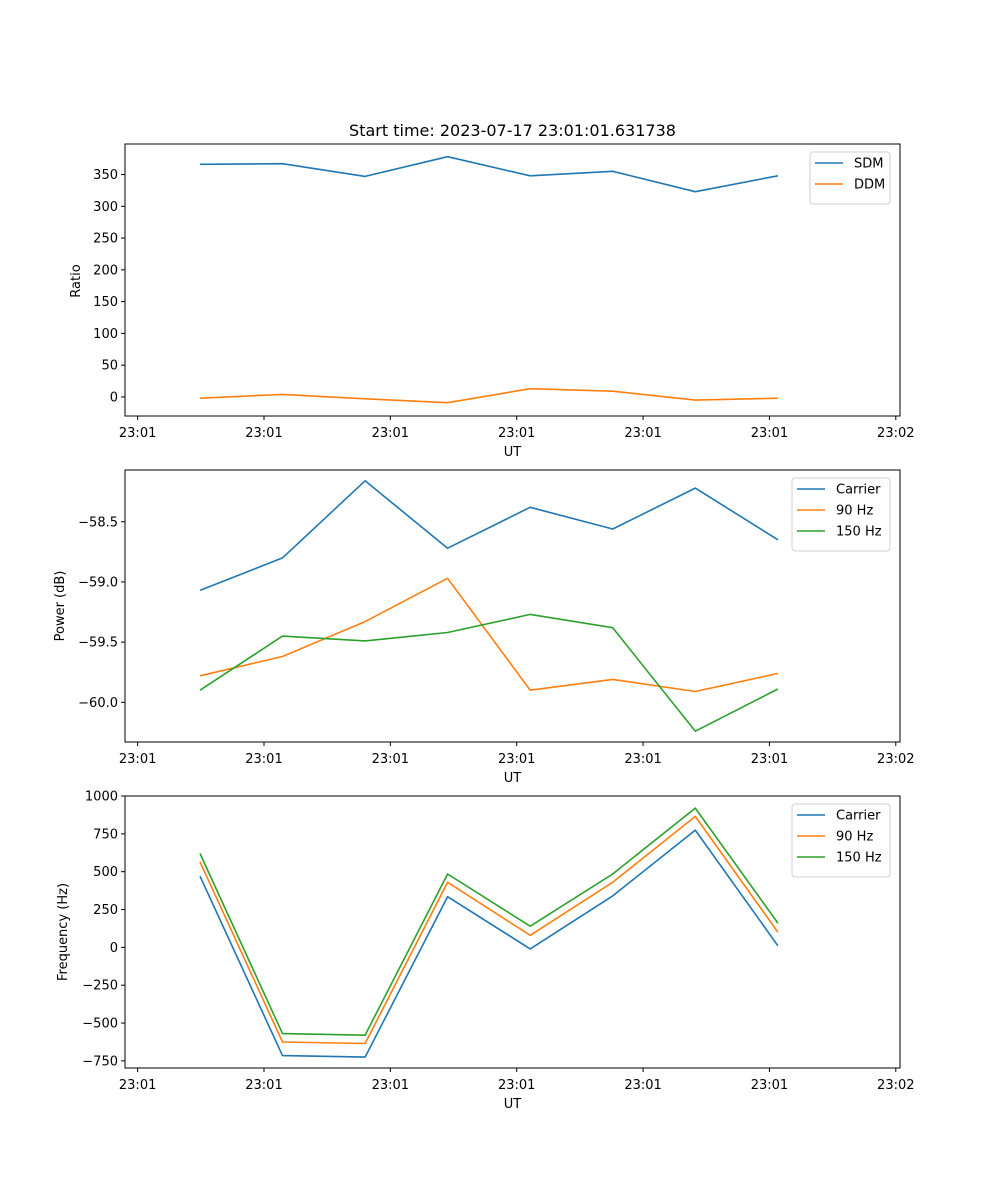  What do you see at coordinates (63, 932) in the screenshot?
I see `y-axis-label: Frequency (Hz)` at bounding box center [63, 932].